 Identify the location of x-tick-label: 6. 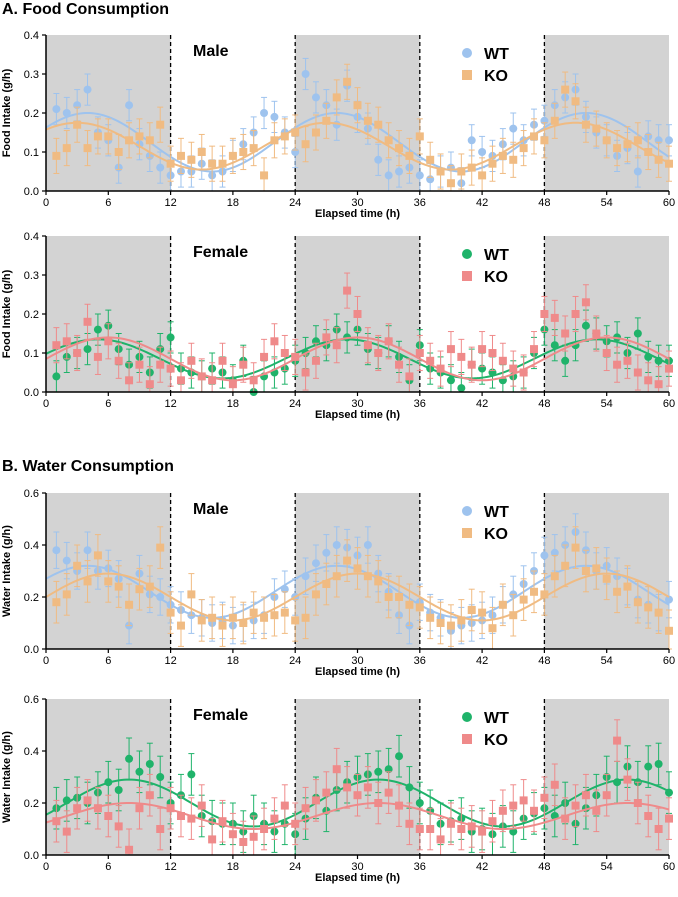
(108, 404).